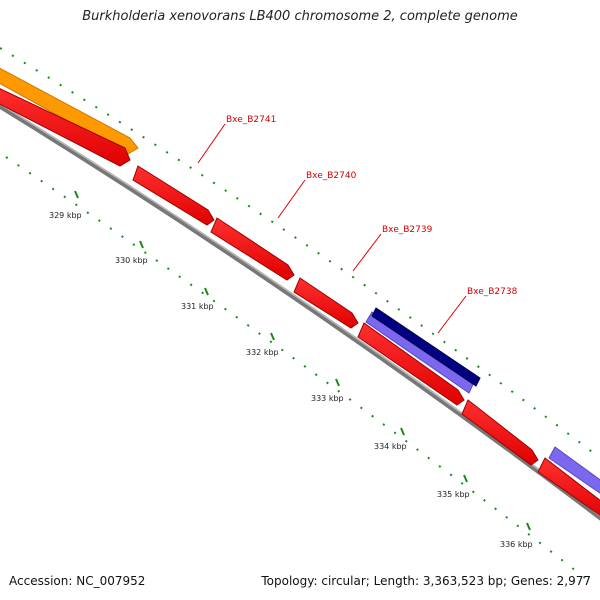  I want to click on tick-label: 330 kbp, so click(131, 260).